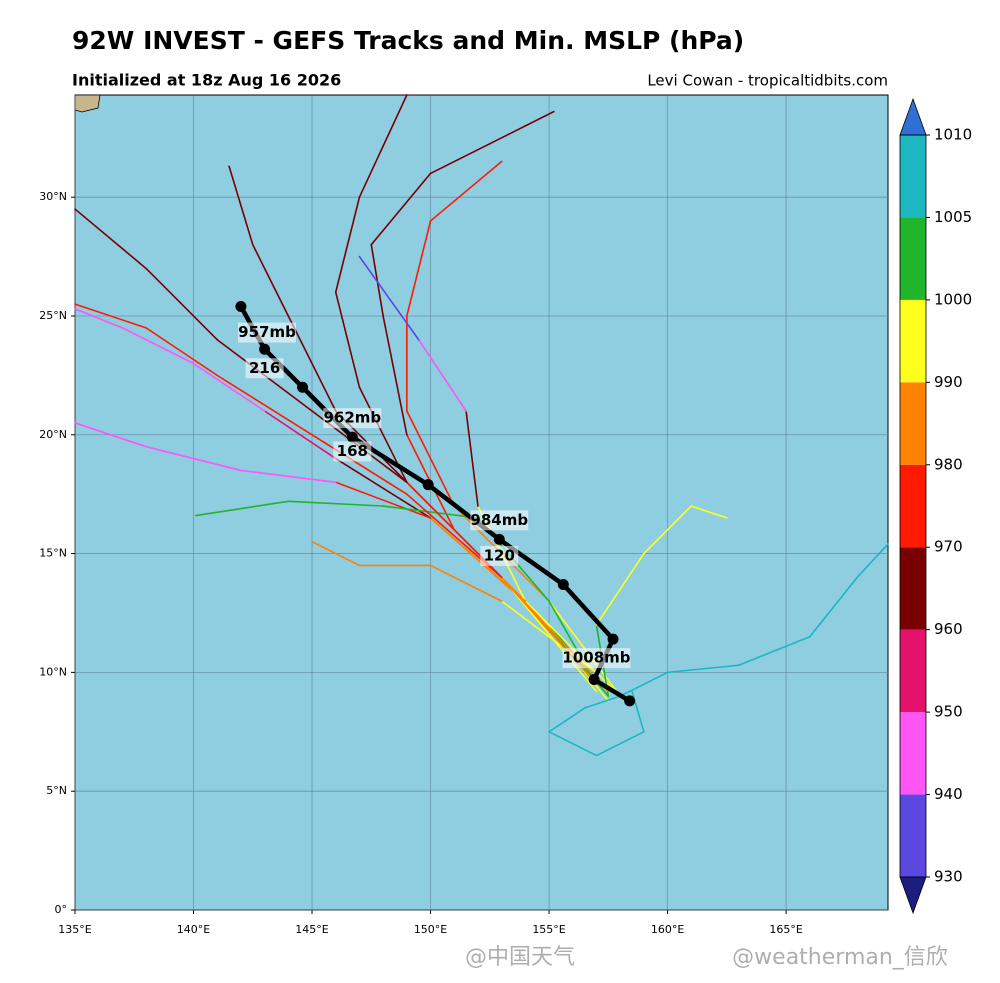 This screenshot has width=1000, height=983. Describe the element at coordinates (935, 506) in the screenshot. I see `colorbar: 930 940 950 960 970 980 990 1000 1005 1010` at that location.